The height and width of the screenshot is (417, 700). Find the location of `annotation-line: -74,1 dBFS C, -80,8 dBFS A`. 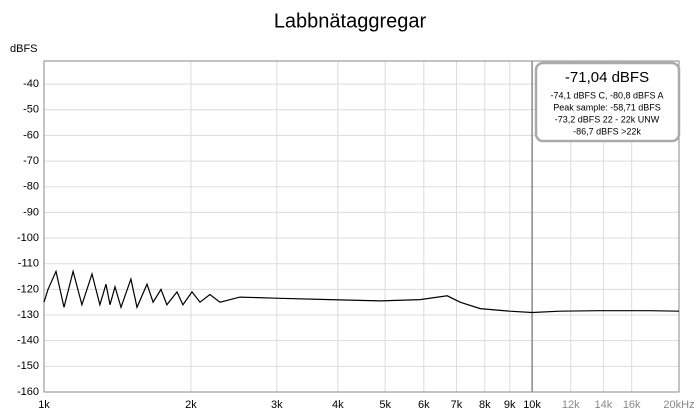

annotation-line: -74,1 dBFS C, -80,8 dBFS A is located at coordinates (606, 95).